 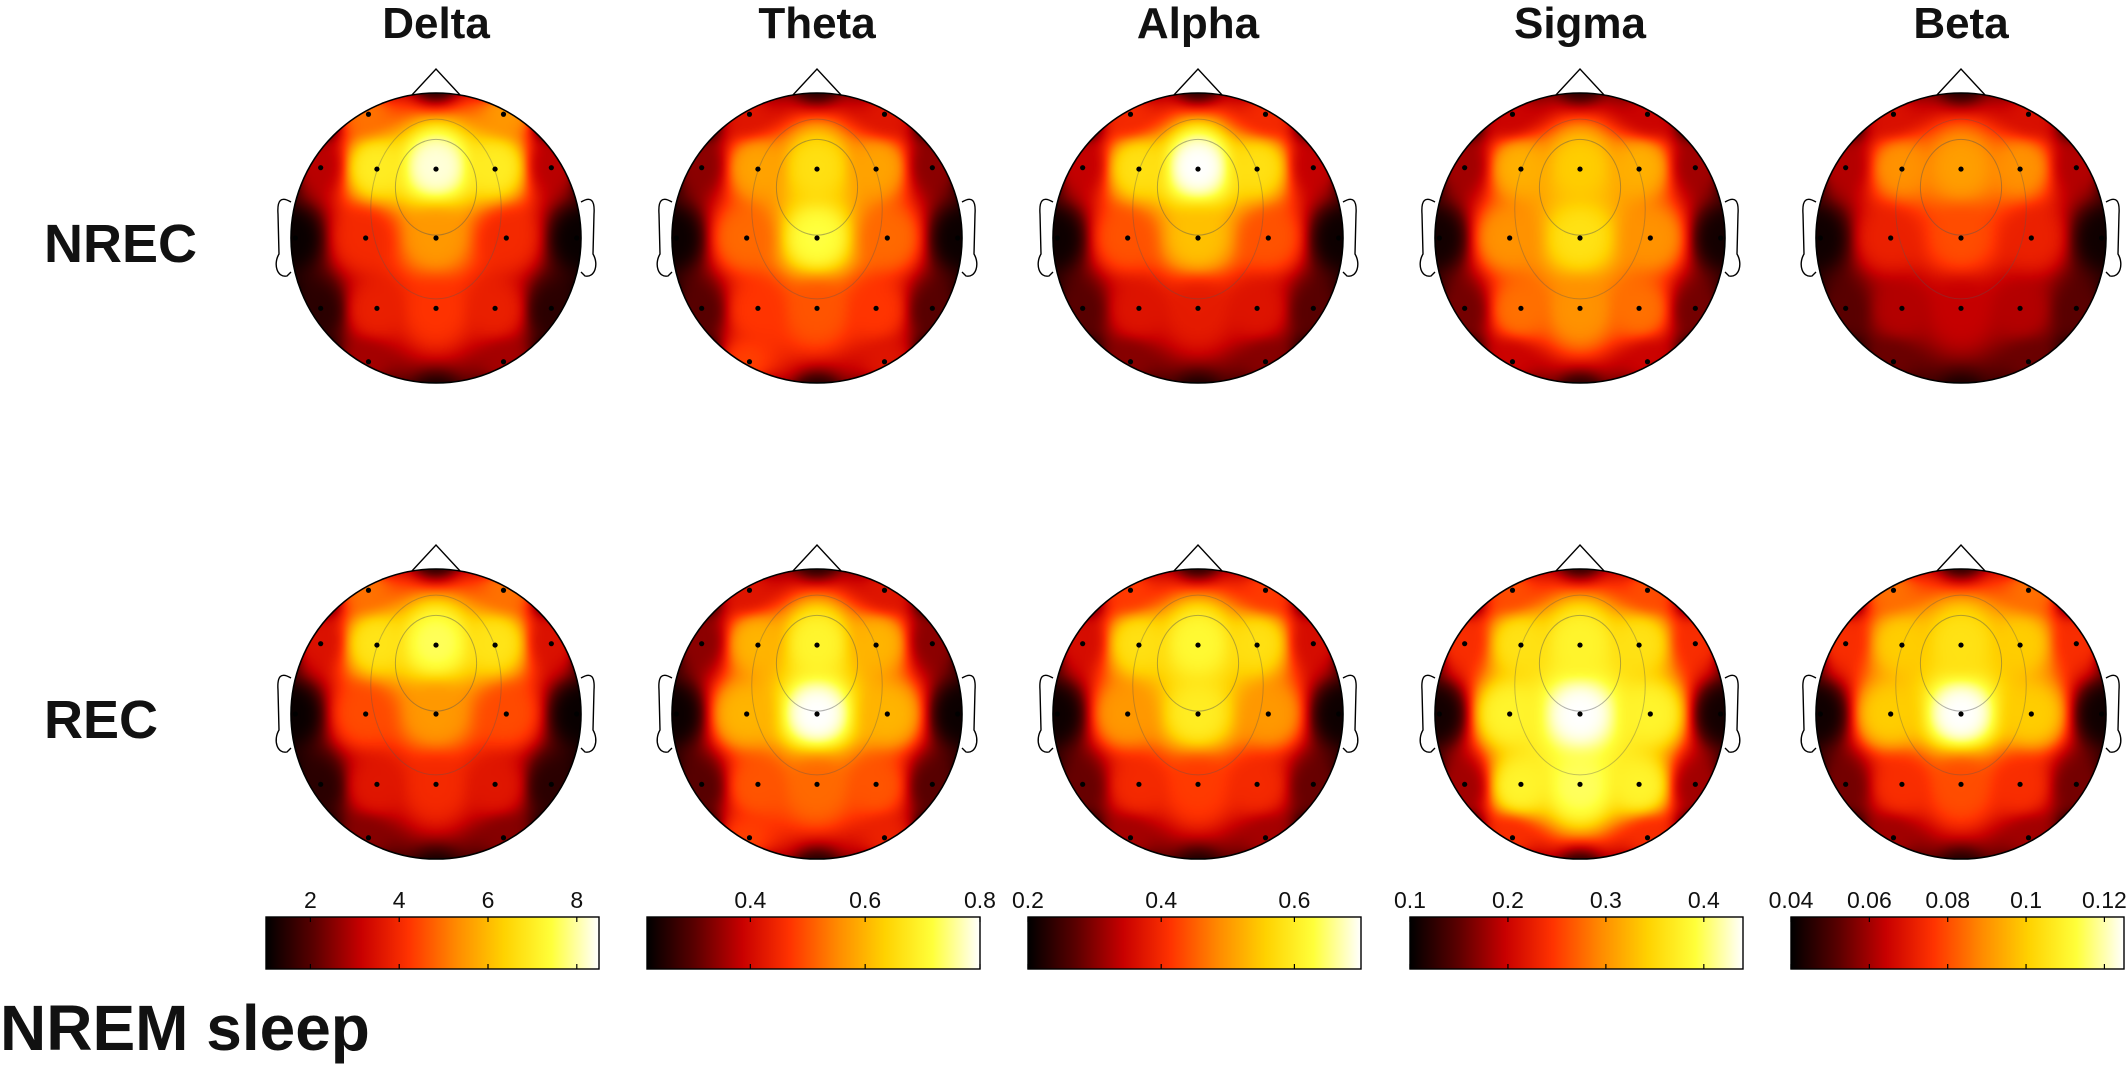 I want to click on colorbar-tick-label: 0.12, so click(x=2104, y=900).